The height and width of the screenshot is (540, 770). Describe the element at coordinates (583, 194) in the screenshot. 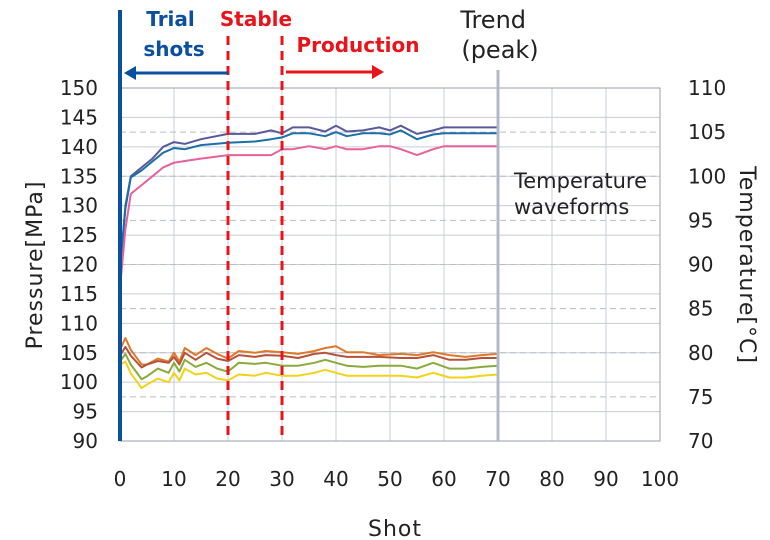

I see `temperature-waveforms-label: Temperature waveforms` at that location.